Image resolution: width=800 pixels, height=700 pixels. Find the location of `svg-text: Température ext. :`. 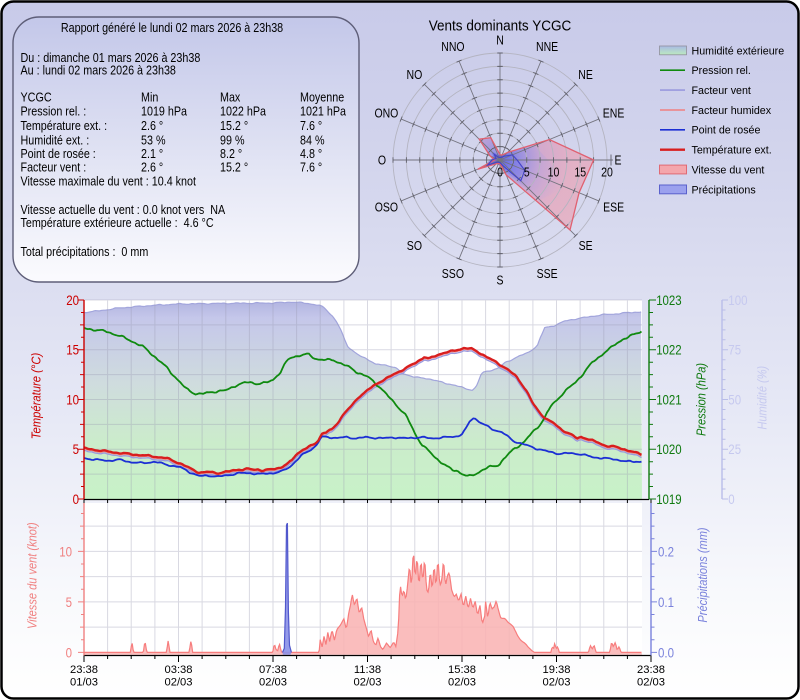

svg-text: Température ext. : is located at coordinates (64, 125).